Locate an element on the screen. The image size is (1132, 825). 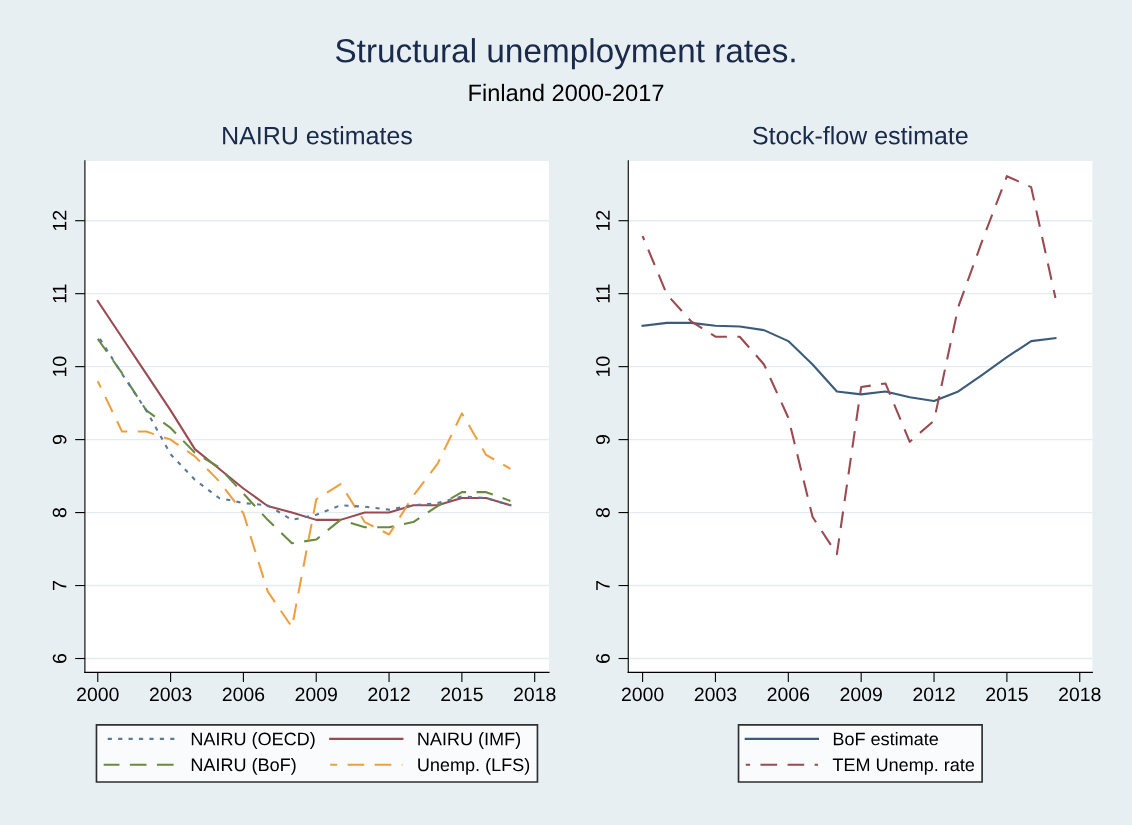
legend-label: Unemp. (LFS) is located at coordinates (474, 766).